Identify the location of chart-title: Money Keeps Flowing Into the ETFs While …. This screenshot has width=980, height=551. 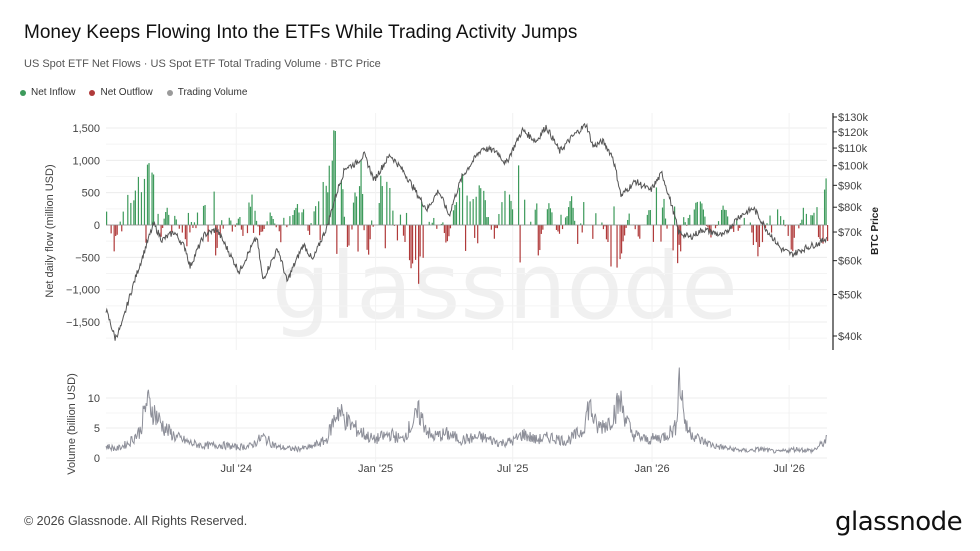
(301, 32).